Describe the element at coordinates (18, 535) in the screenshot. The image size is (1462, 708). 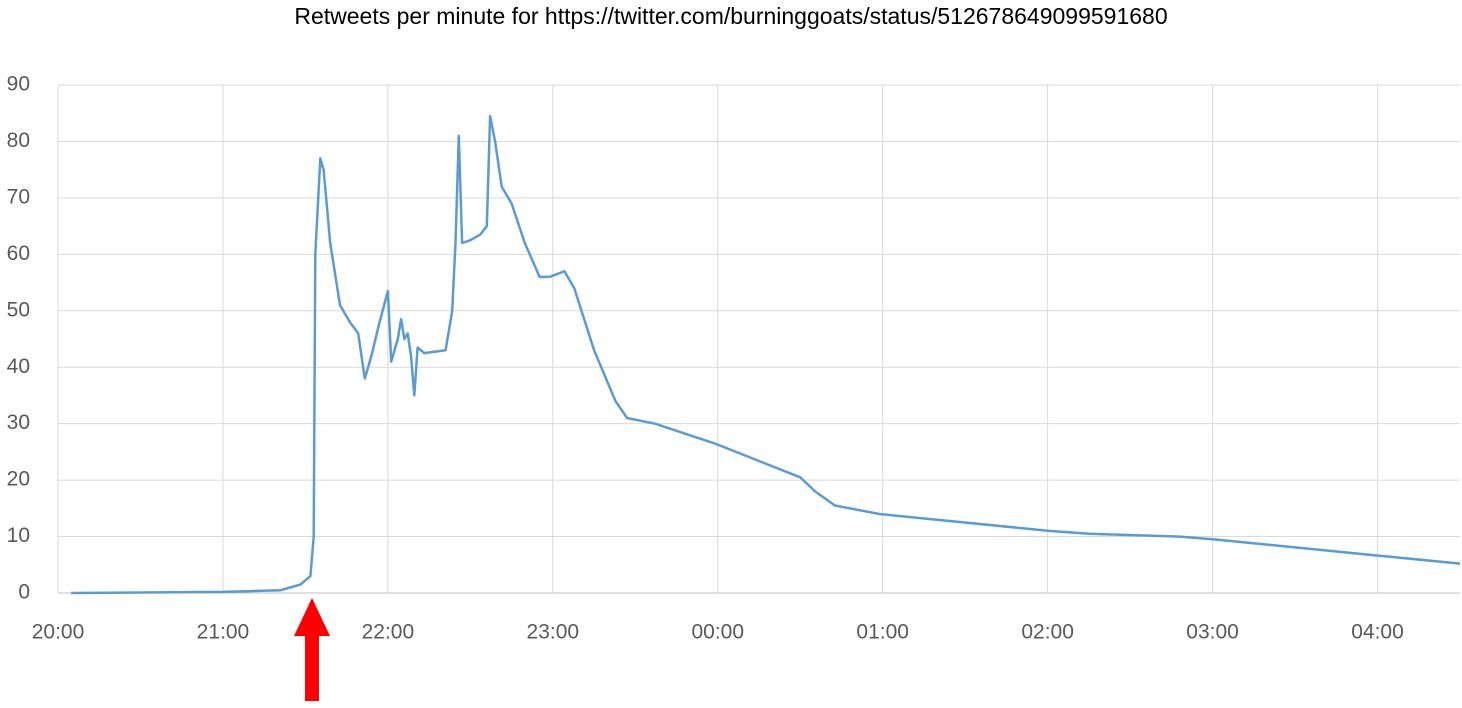
I see `y-tick-label: 10` at that location.